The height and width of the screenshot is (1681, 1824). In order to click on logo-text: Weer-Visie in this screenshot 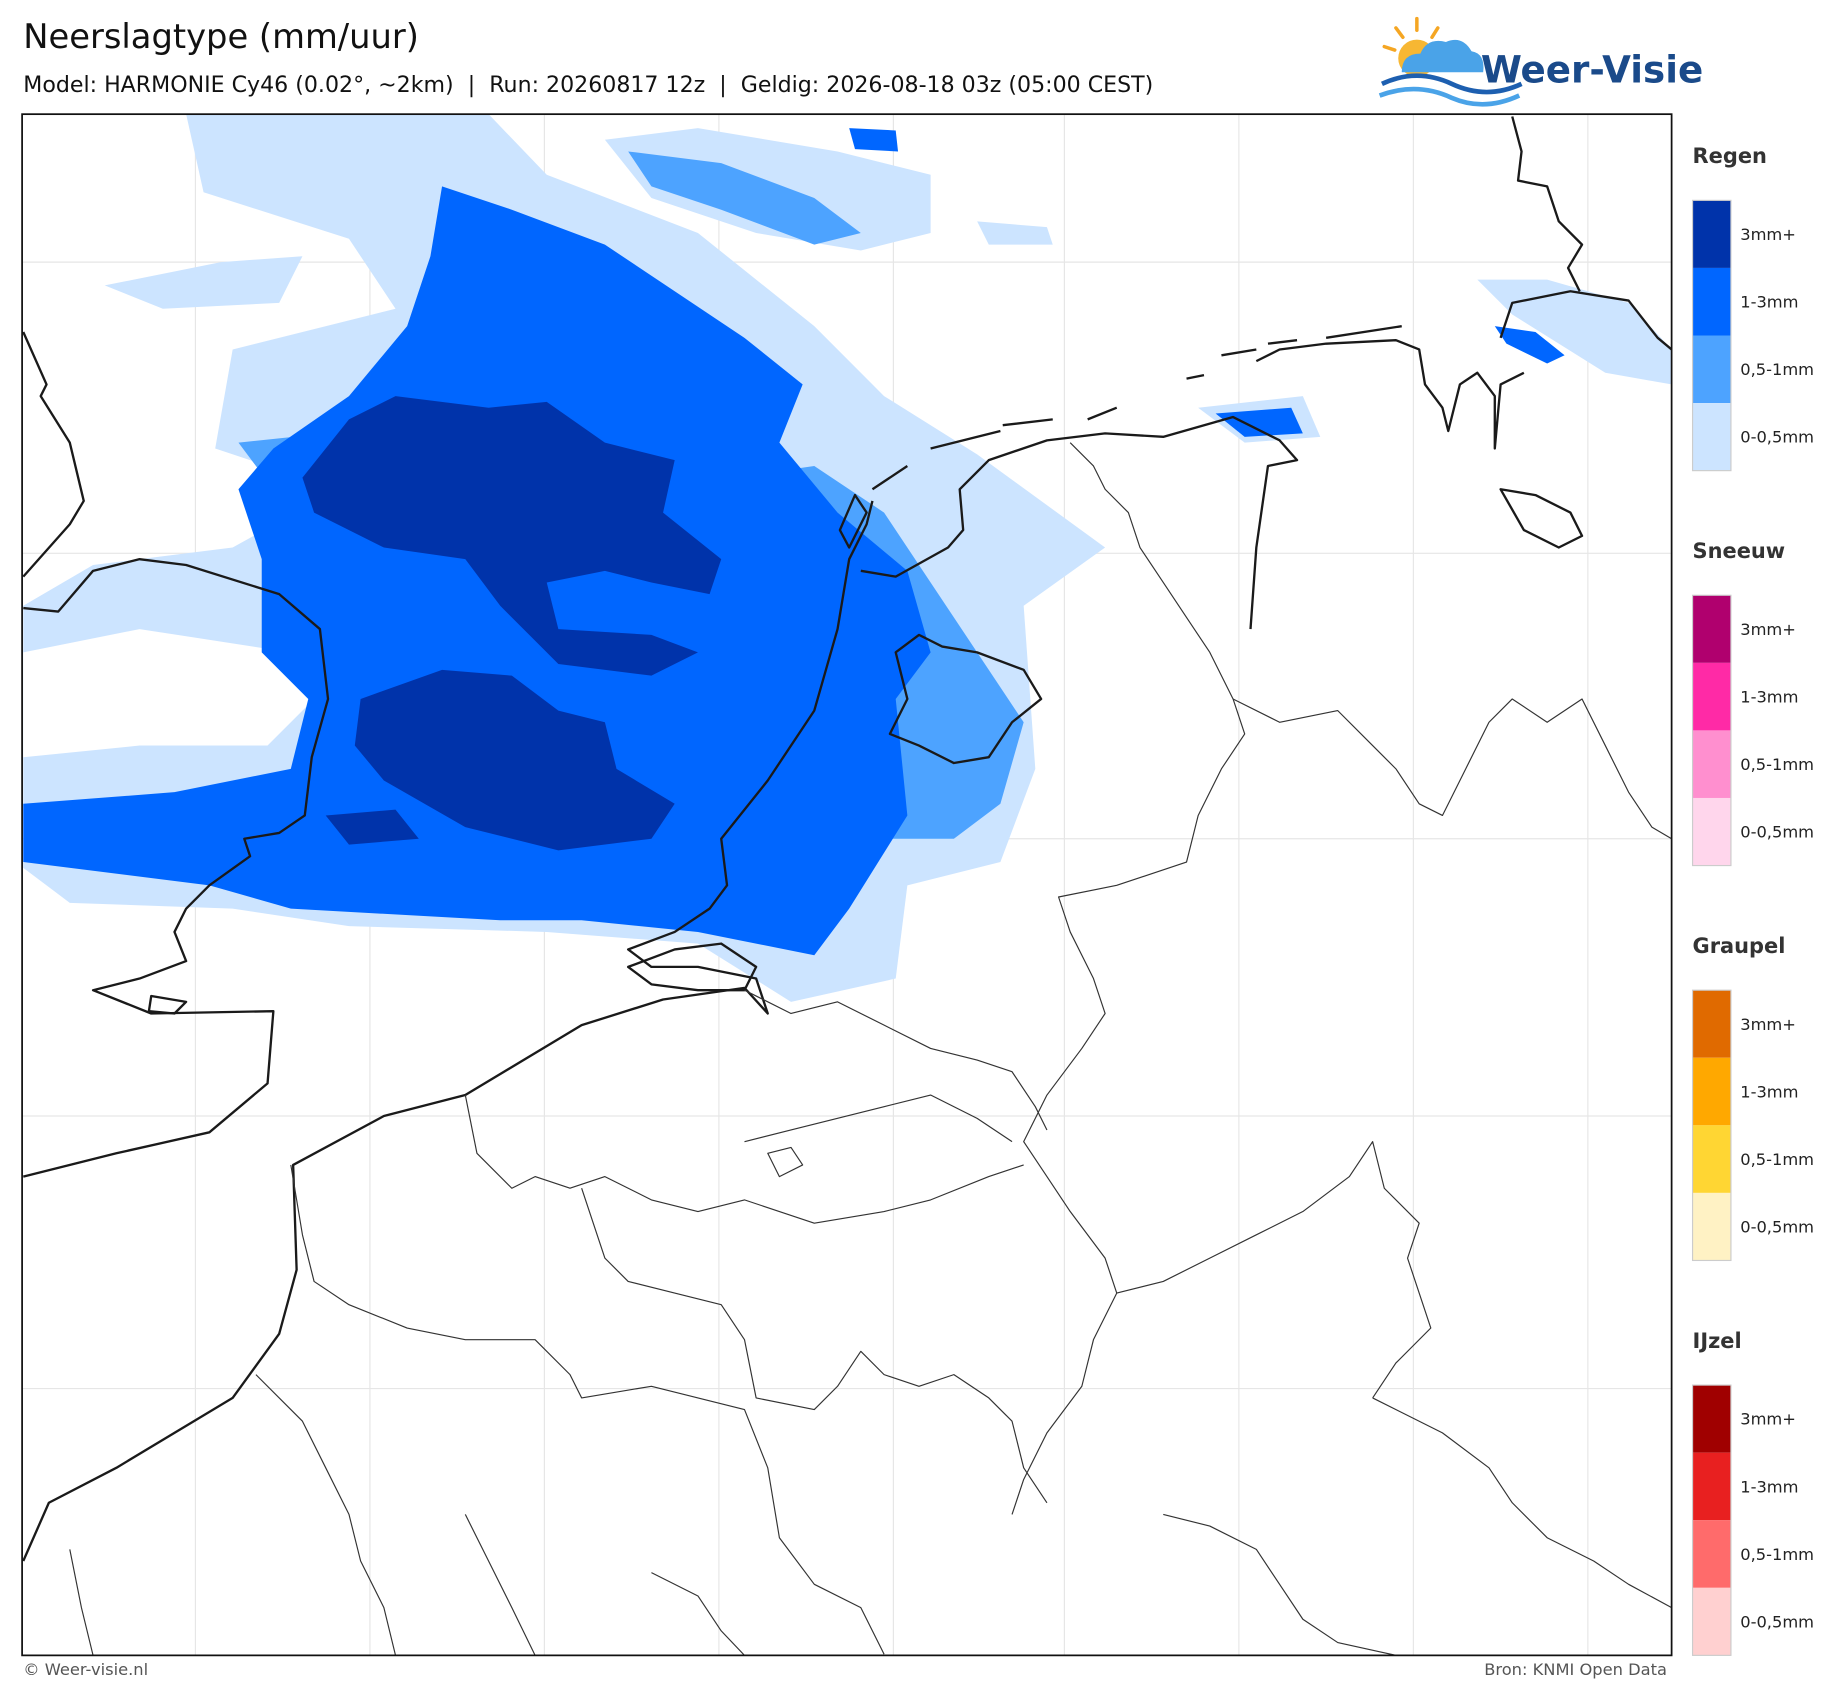, I will do `click(1592, 70)`.